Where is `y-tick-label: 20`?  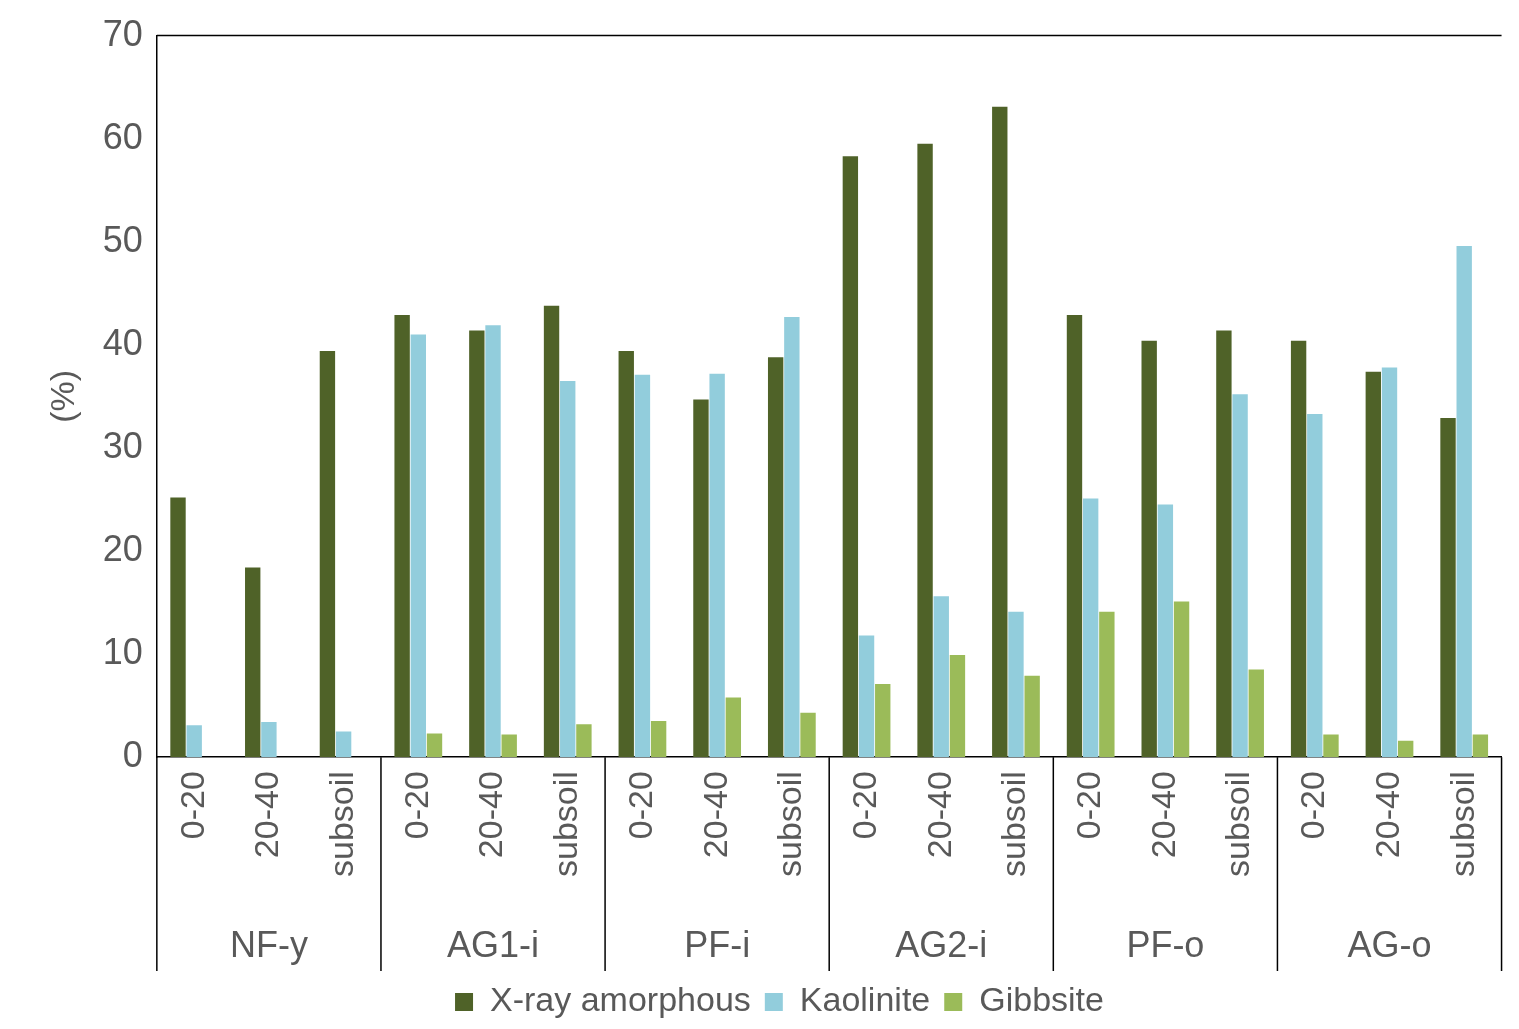
y-tick-label: 20 is located at coordinates (122, 548).